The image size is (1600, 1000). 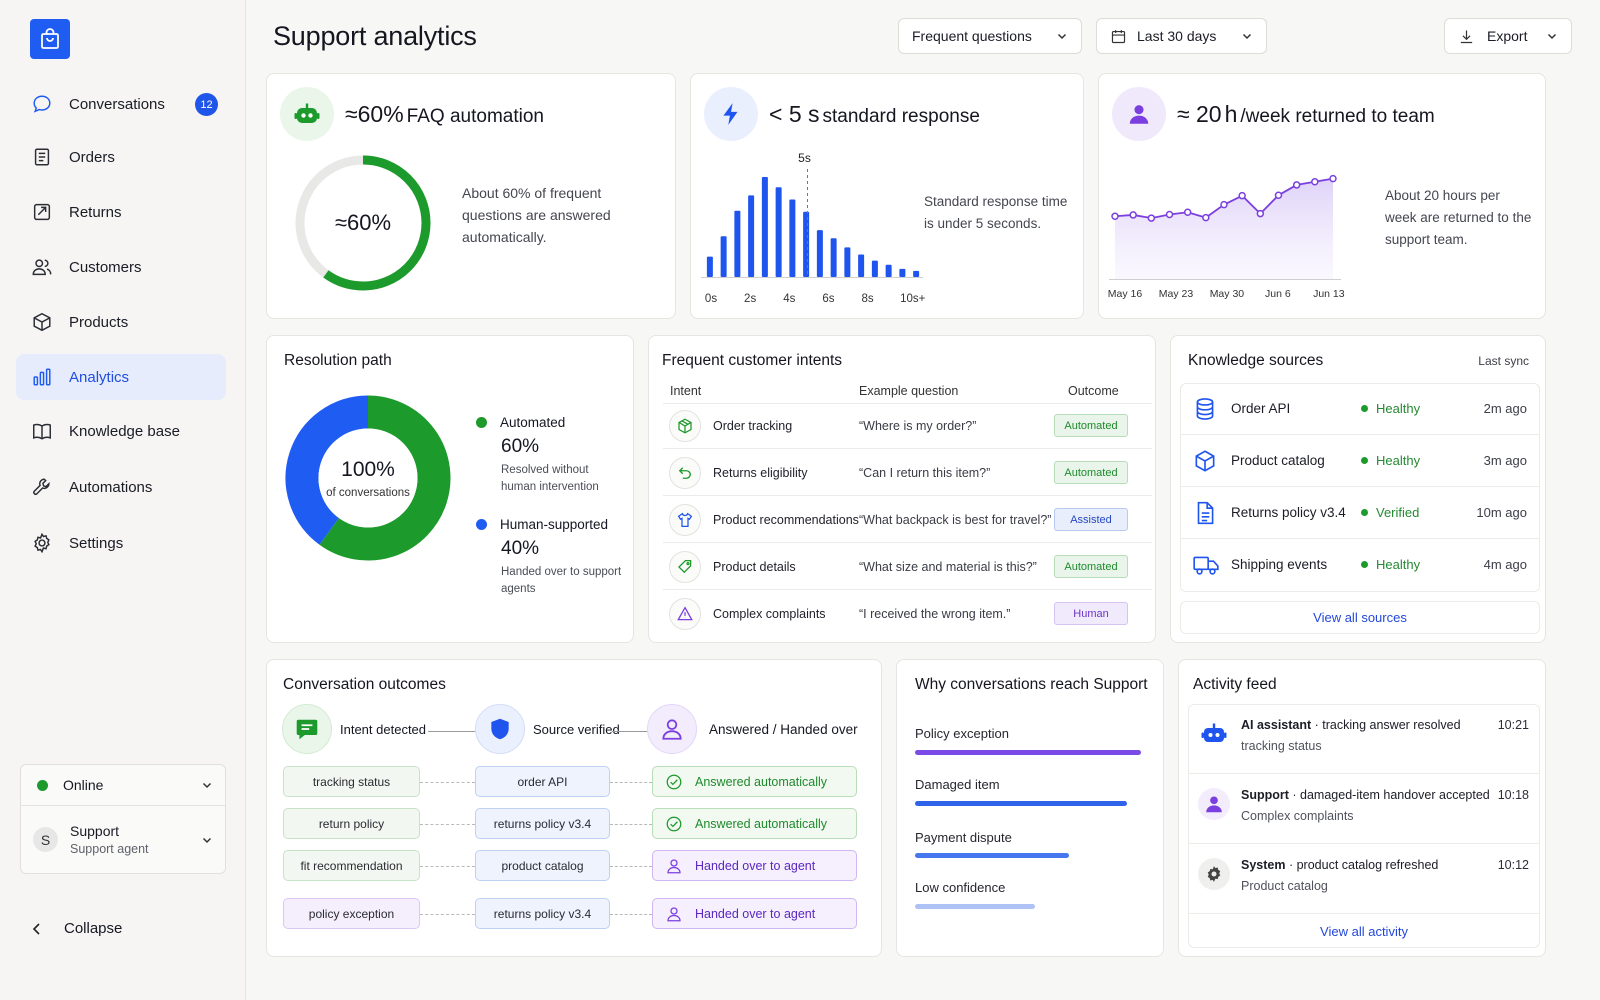 What do you see at coordinates (121, 322) in the screenshot?
I see `sidebar-item-products: Products` at bounding box center [121, 322].